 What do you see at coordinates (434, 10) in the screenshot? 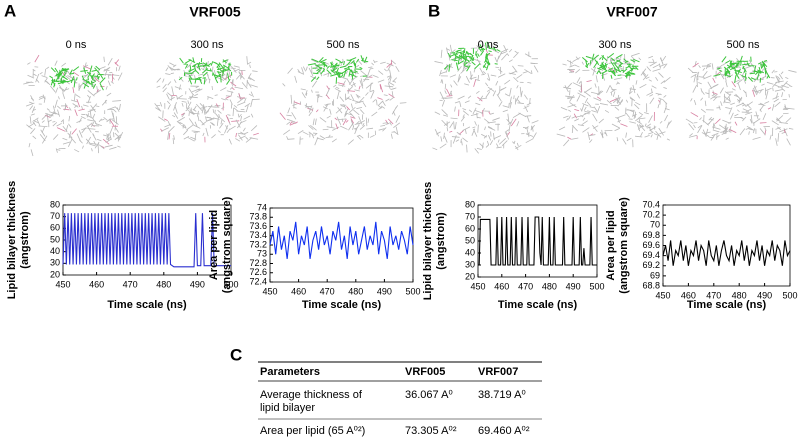
I see `panel-label: B` at bounding box center [434, 10].